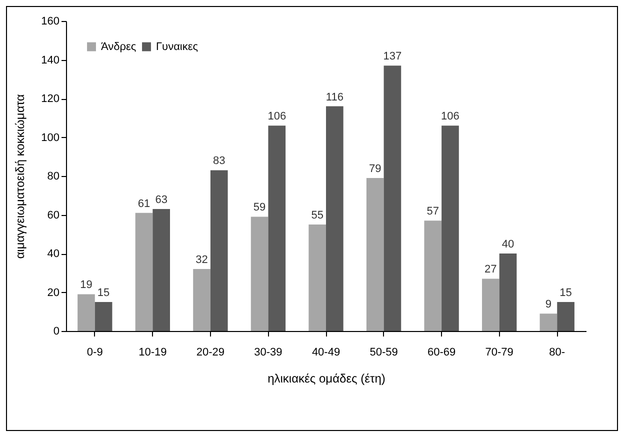  What do you see at coordinates (490, 270) in the screenshot?
I see `data-label: 27` at bounding box center [490, 270].